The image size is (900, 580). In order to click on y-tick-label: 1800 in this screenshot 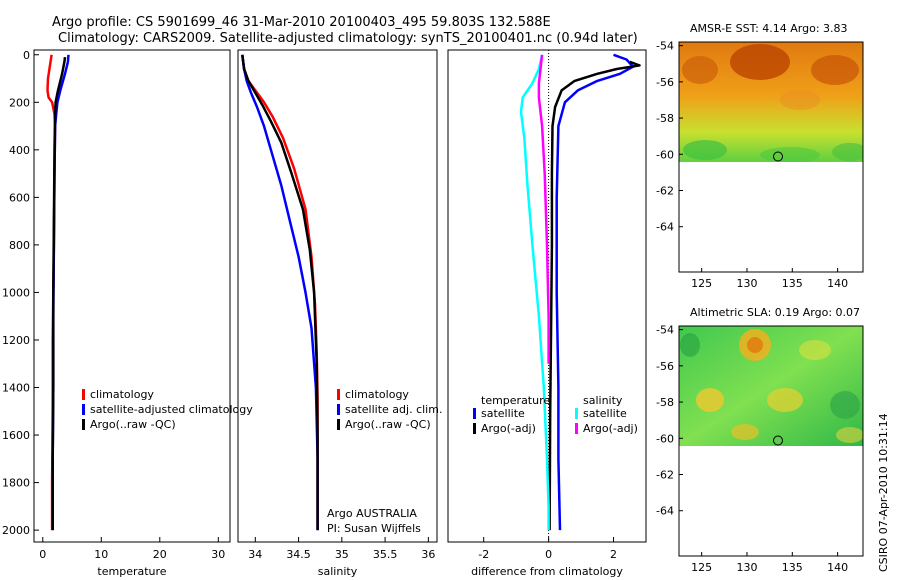, I will do `click(16, 483)`.